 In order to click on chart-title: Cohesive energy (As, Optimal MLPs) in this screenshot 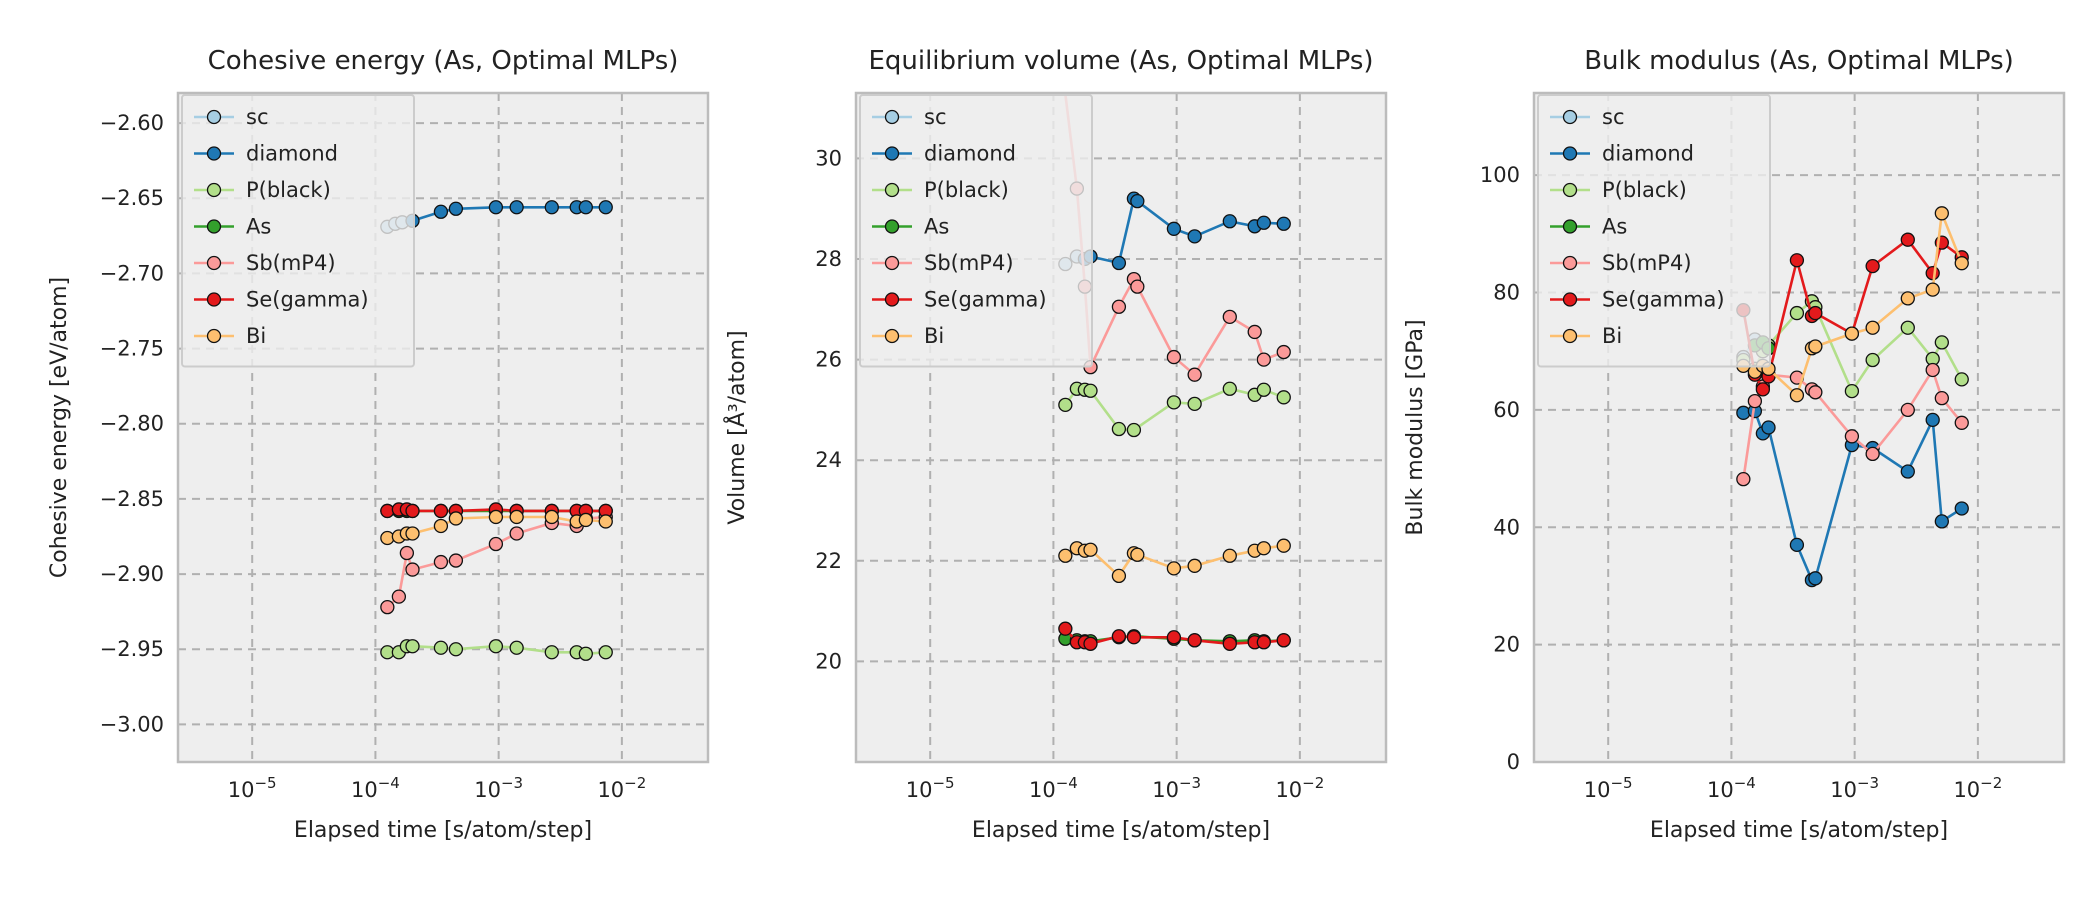, I will do `click(443, 61)`.